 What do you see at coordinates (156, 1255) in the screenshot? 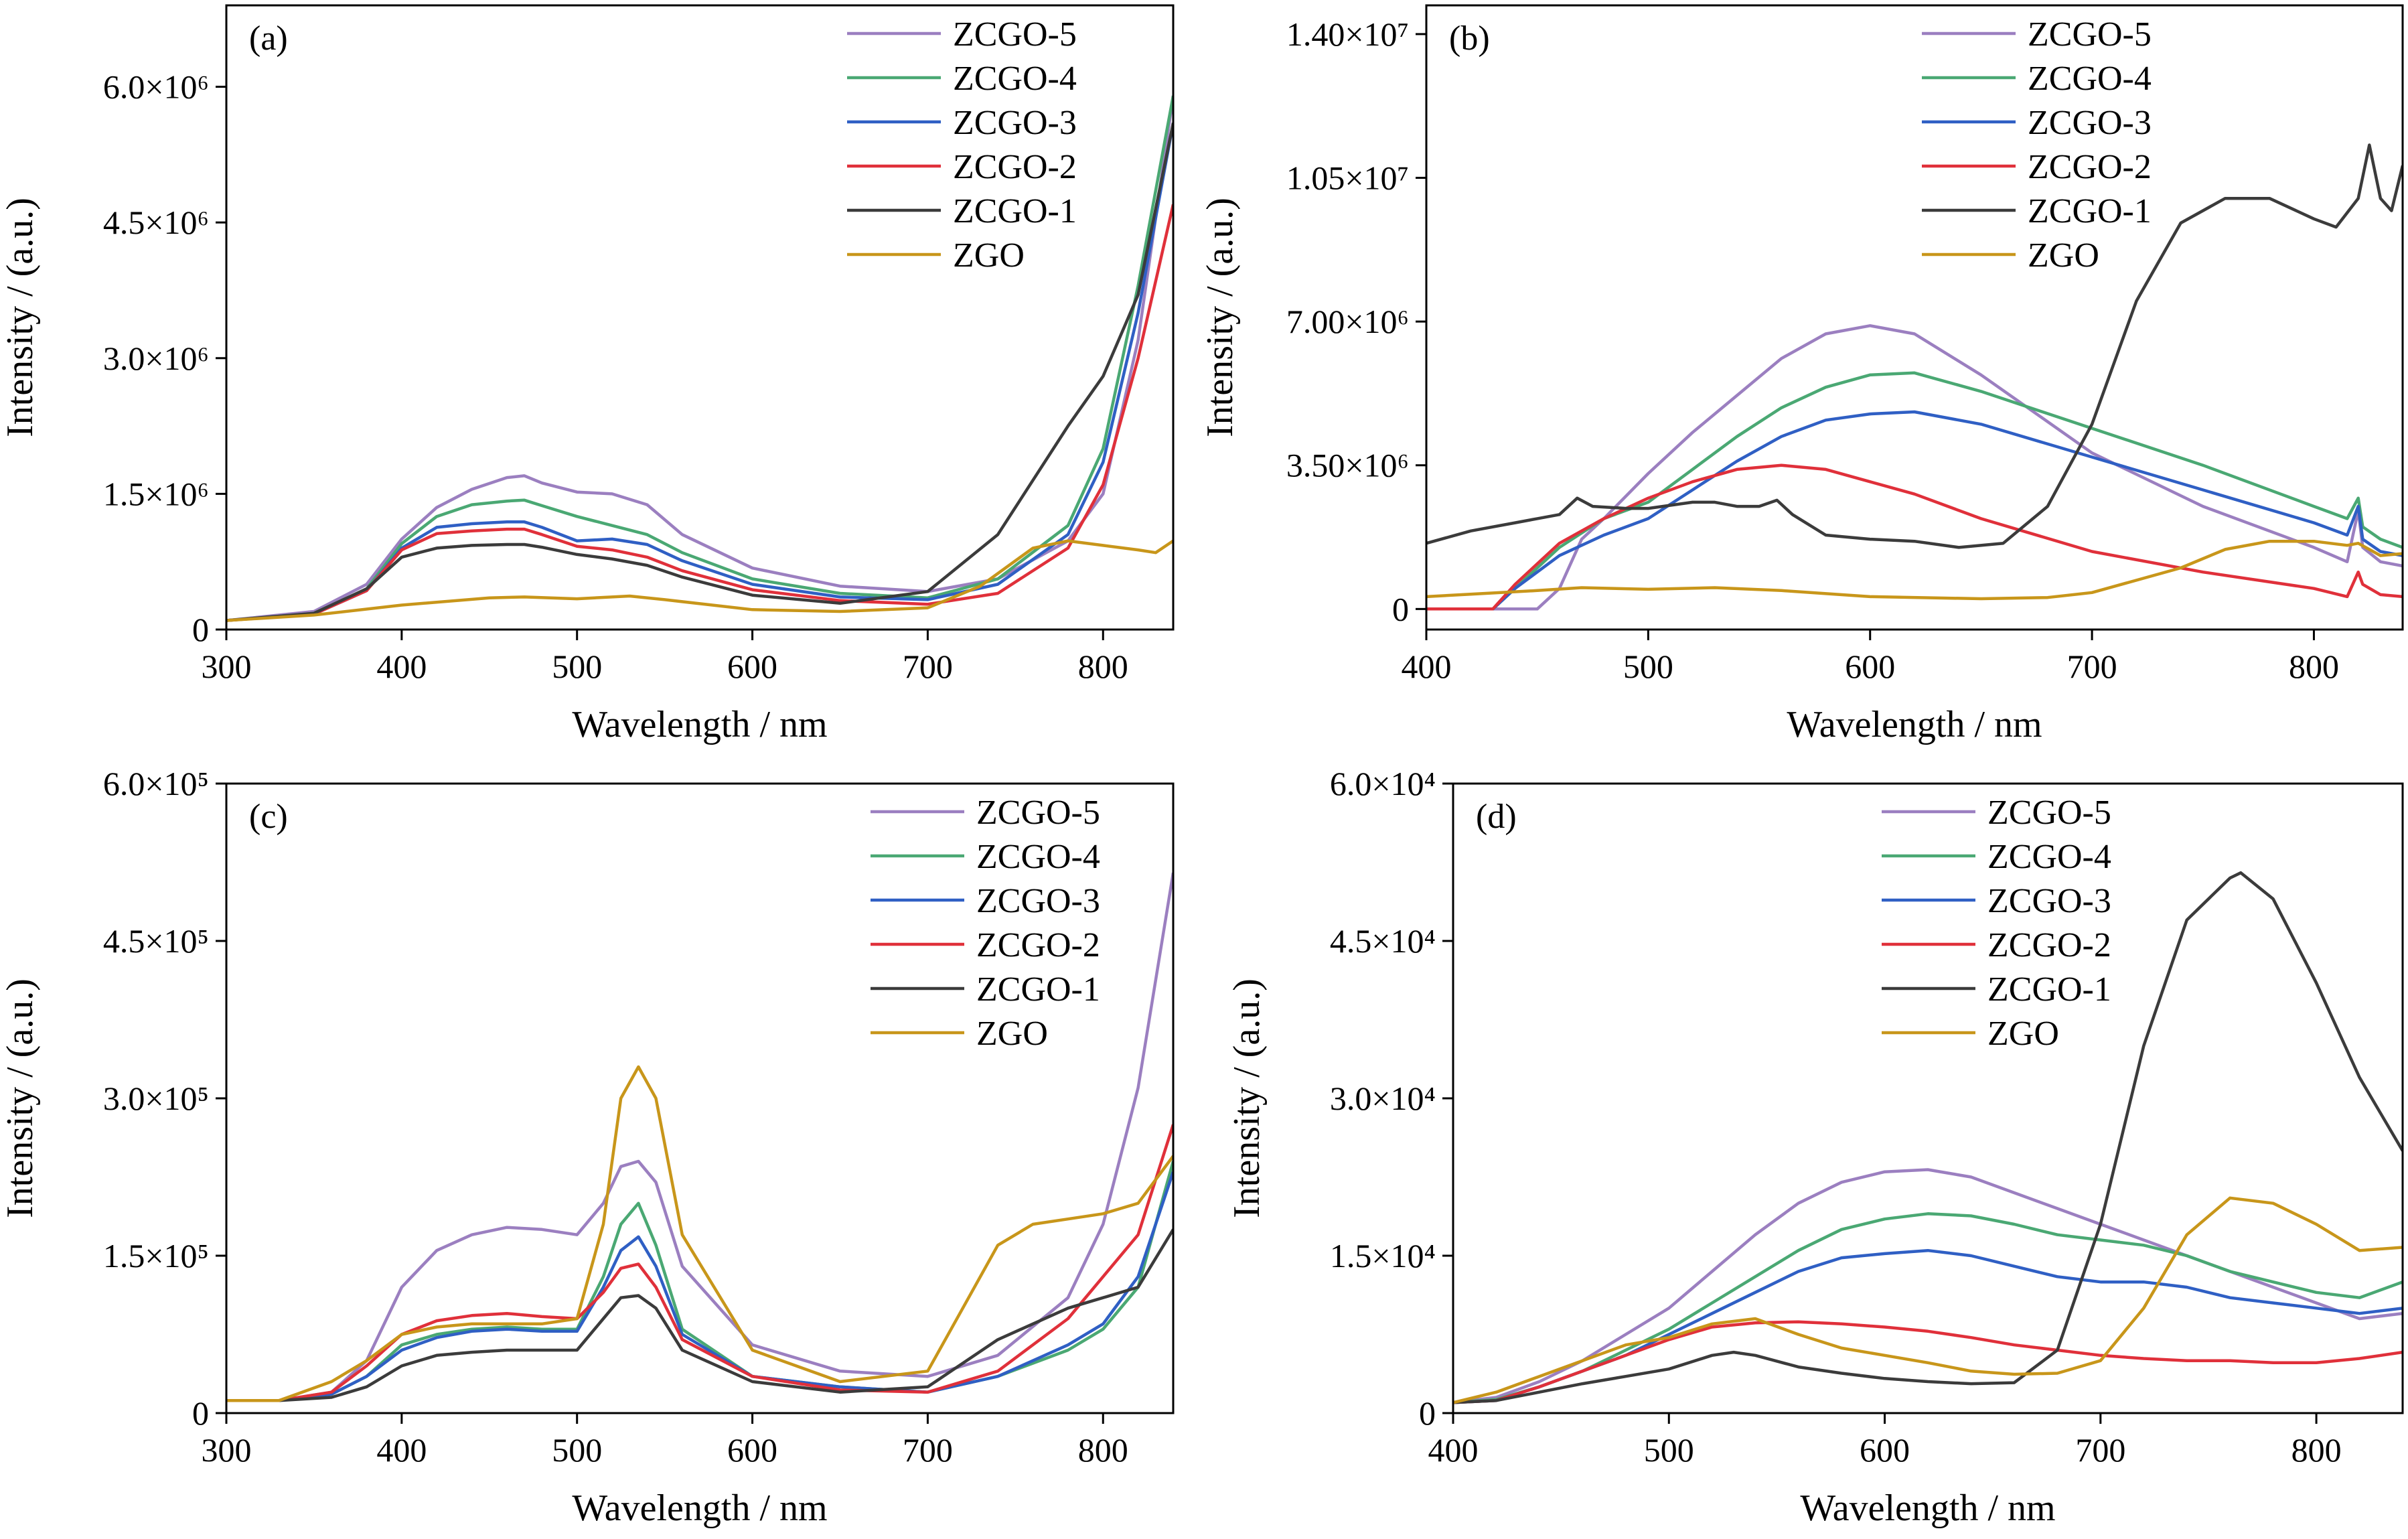
I see `y-tick-label: 1.5×10⁵` at bounding box center [156, 1255].